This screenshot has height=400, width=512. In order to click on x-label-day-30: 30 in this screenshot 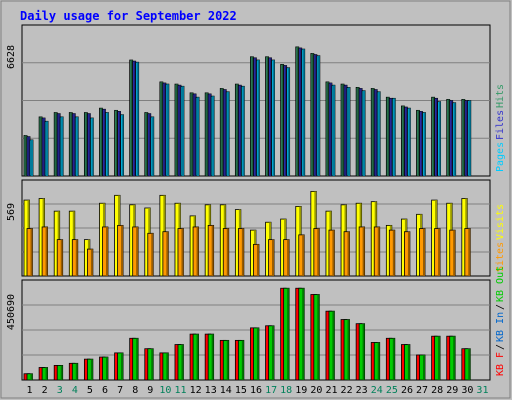, I will do `click(467, 390)`.